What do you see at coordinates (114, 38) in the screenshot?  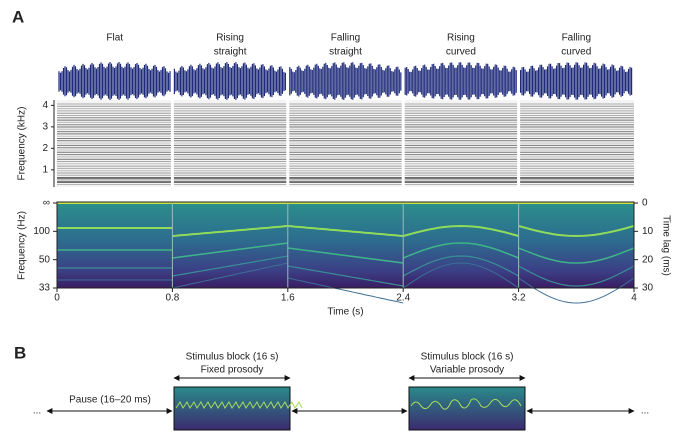 I see `condition-label: Flat` at bounding box center [114, 38].